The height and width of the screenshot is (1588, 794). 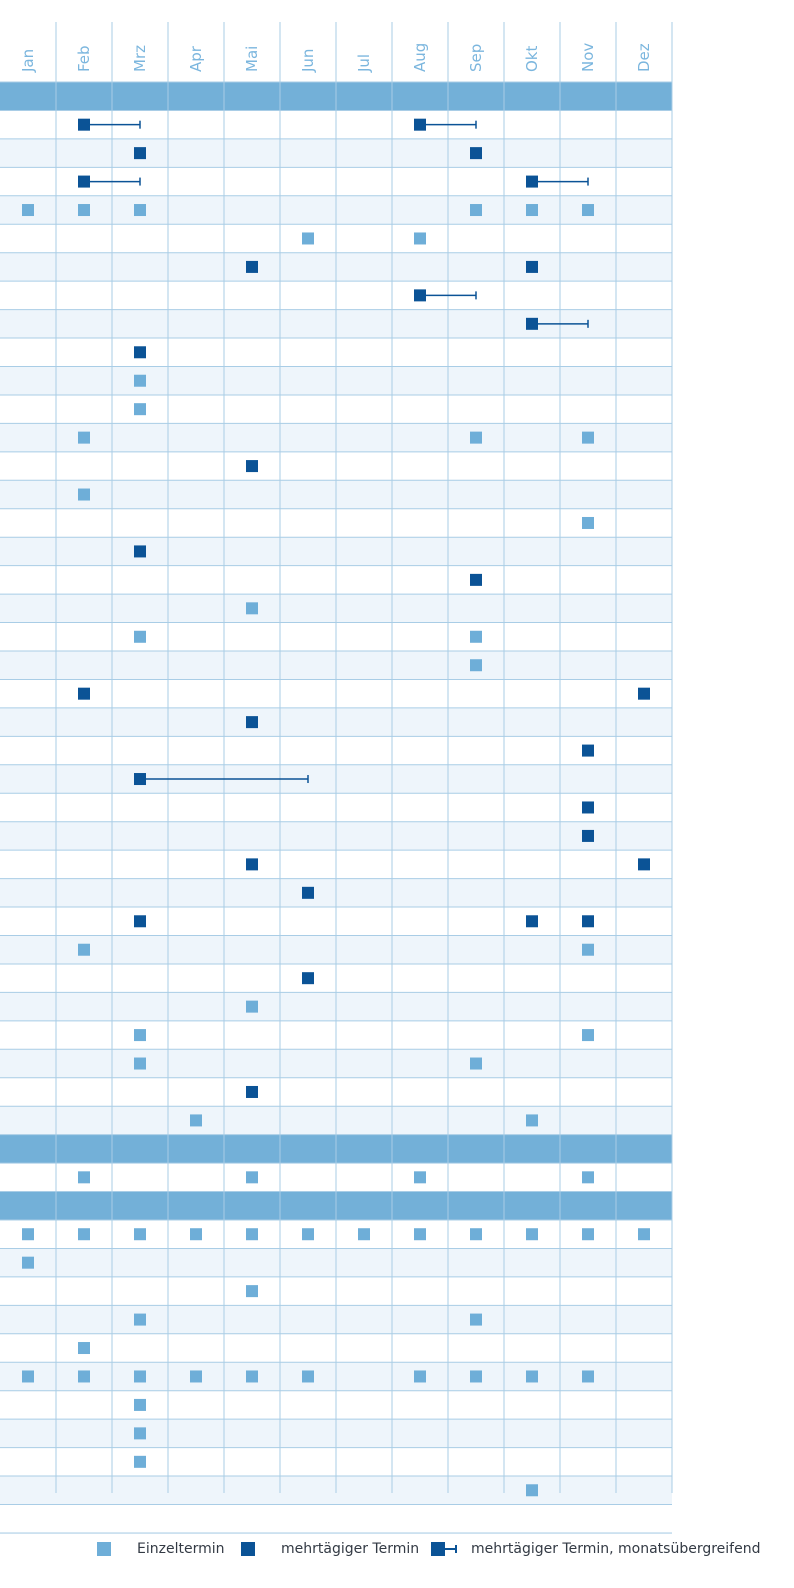 What do you see at coordinates (308, 61) in the screenshot?
I see `month-label-jun: Jun` at bounding box center [308, 61].